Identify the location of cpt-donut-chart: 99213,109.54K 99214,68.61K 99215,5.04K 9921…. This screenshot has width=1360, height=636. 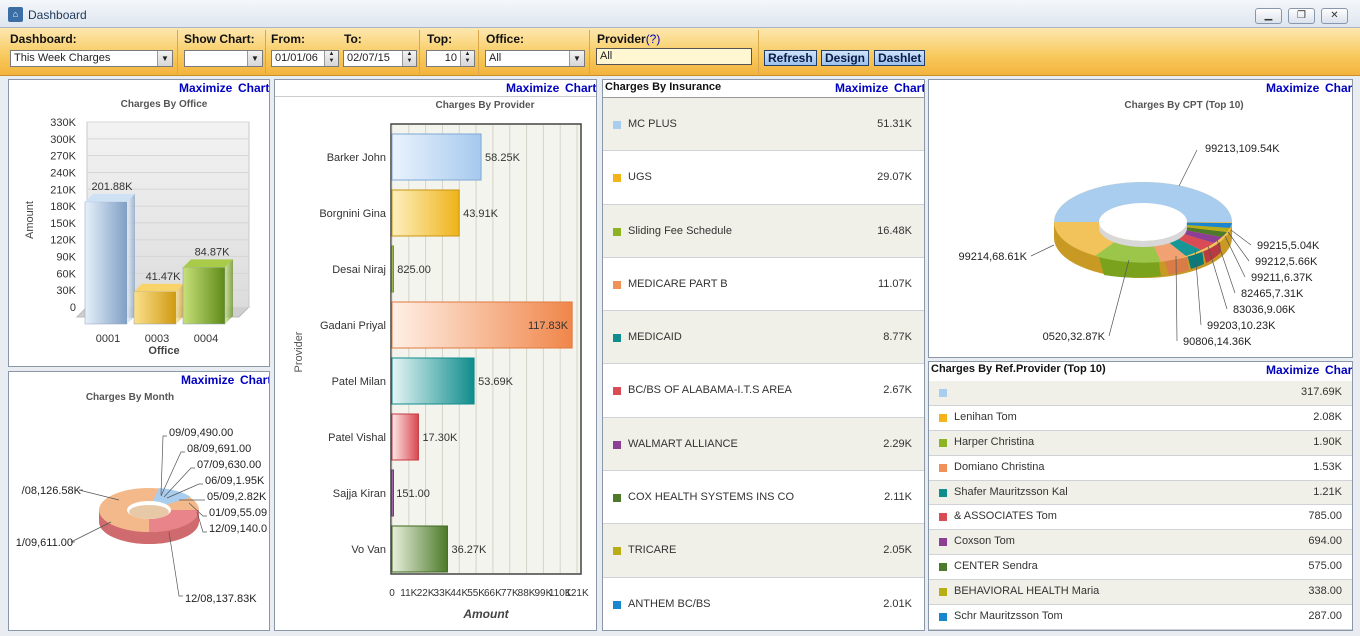
(1139, 245).